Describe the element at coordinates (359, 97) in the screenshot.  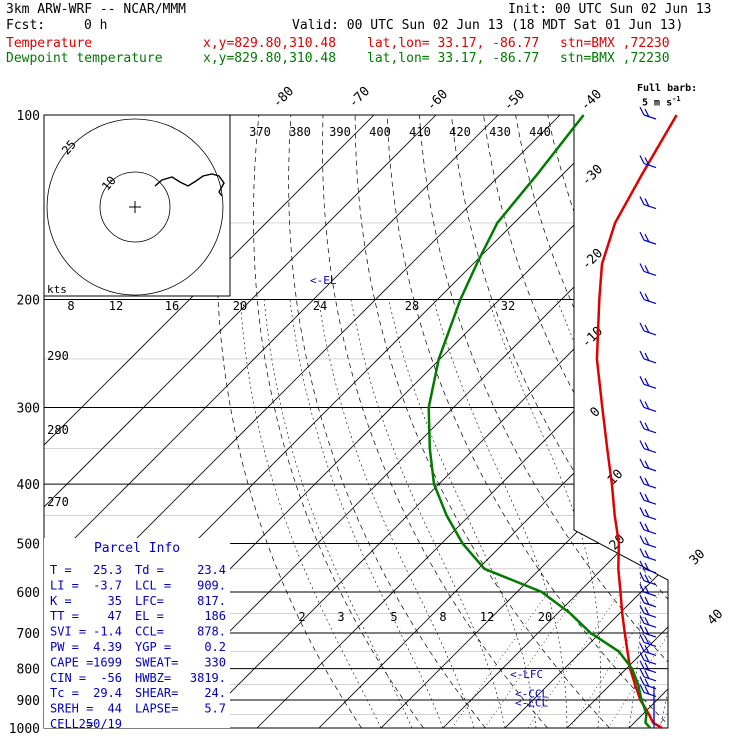
I see `isotherm-label: -70` at that location.